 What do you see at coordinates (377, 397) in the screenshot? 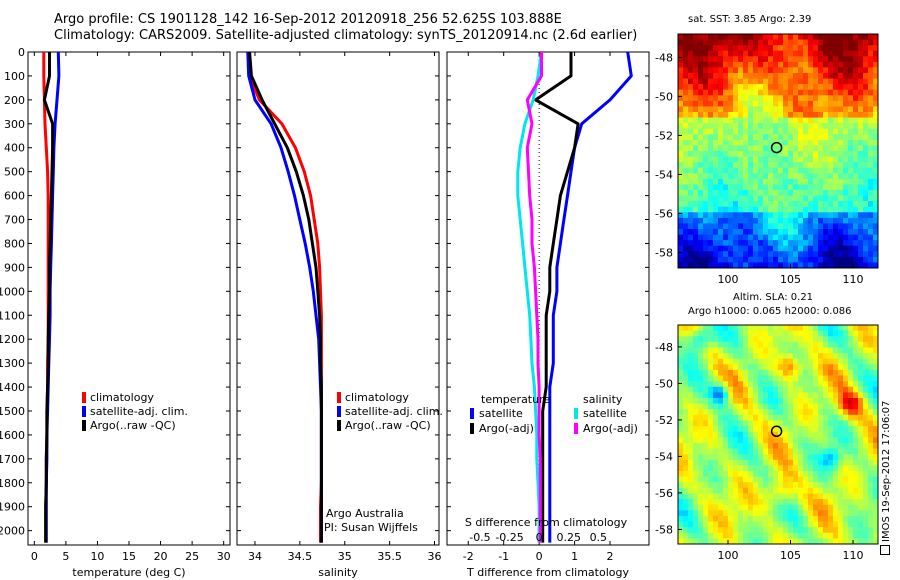
I see `salinity-legend-label: climatology` at bounding box center [377, 397].